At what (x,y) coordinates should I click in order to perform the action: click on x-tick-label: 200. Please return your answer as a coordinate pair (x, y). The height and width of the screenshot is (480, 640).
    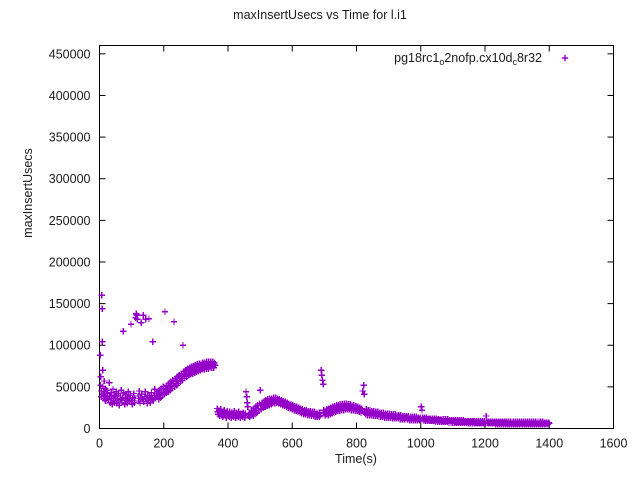
    Looking at the image, I should click on (163, 444).